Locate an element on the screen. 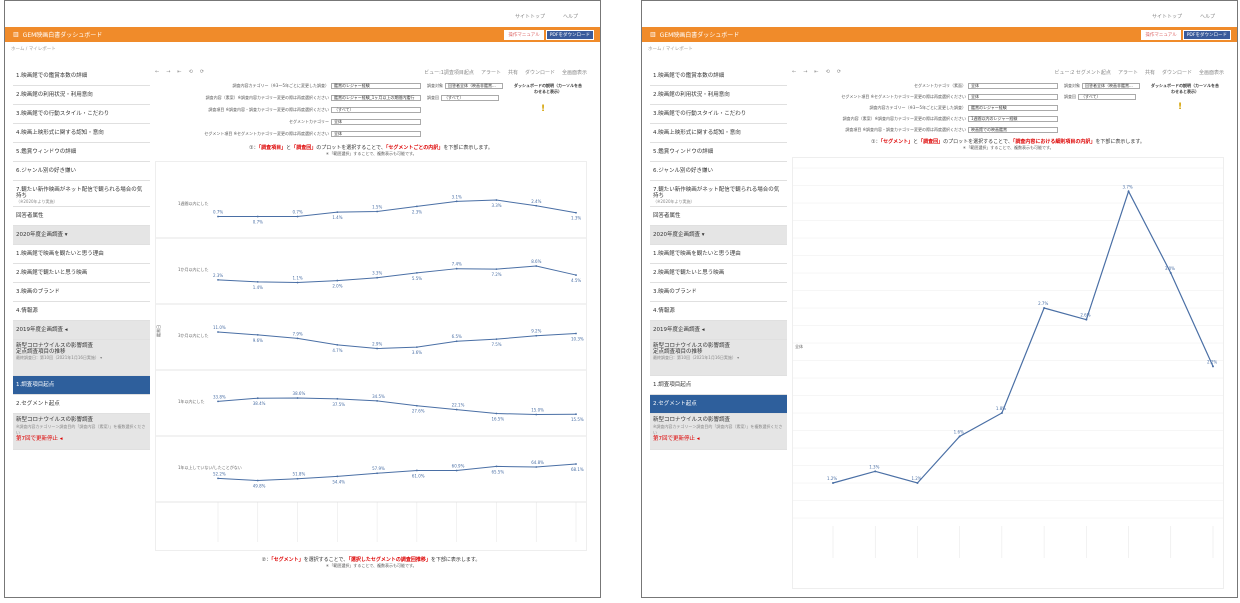  filter-select: 1週間以内のレジャー経験 is located at coordinates (1013, 119).